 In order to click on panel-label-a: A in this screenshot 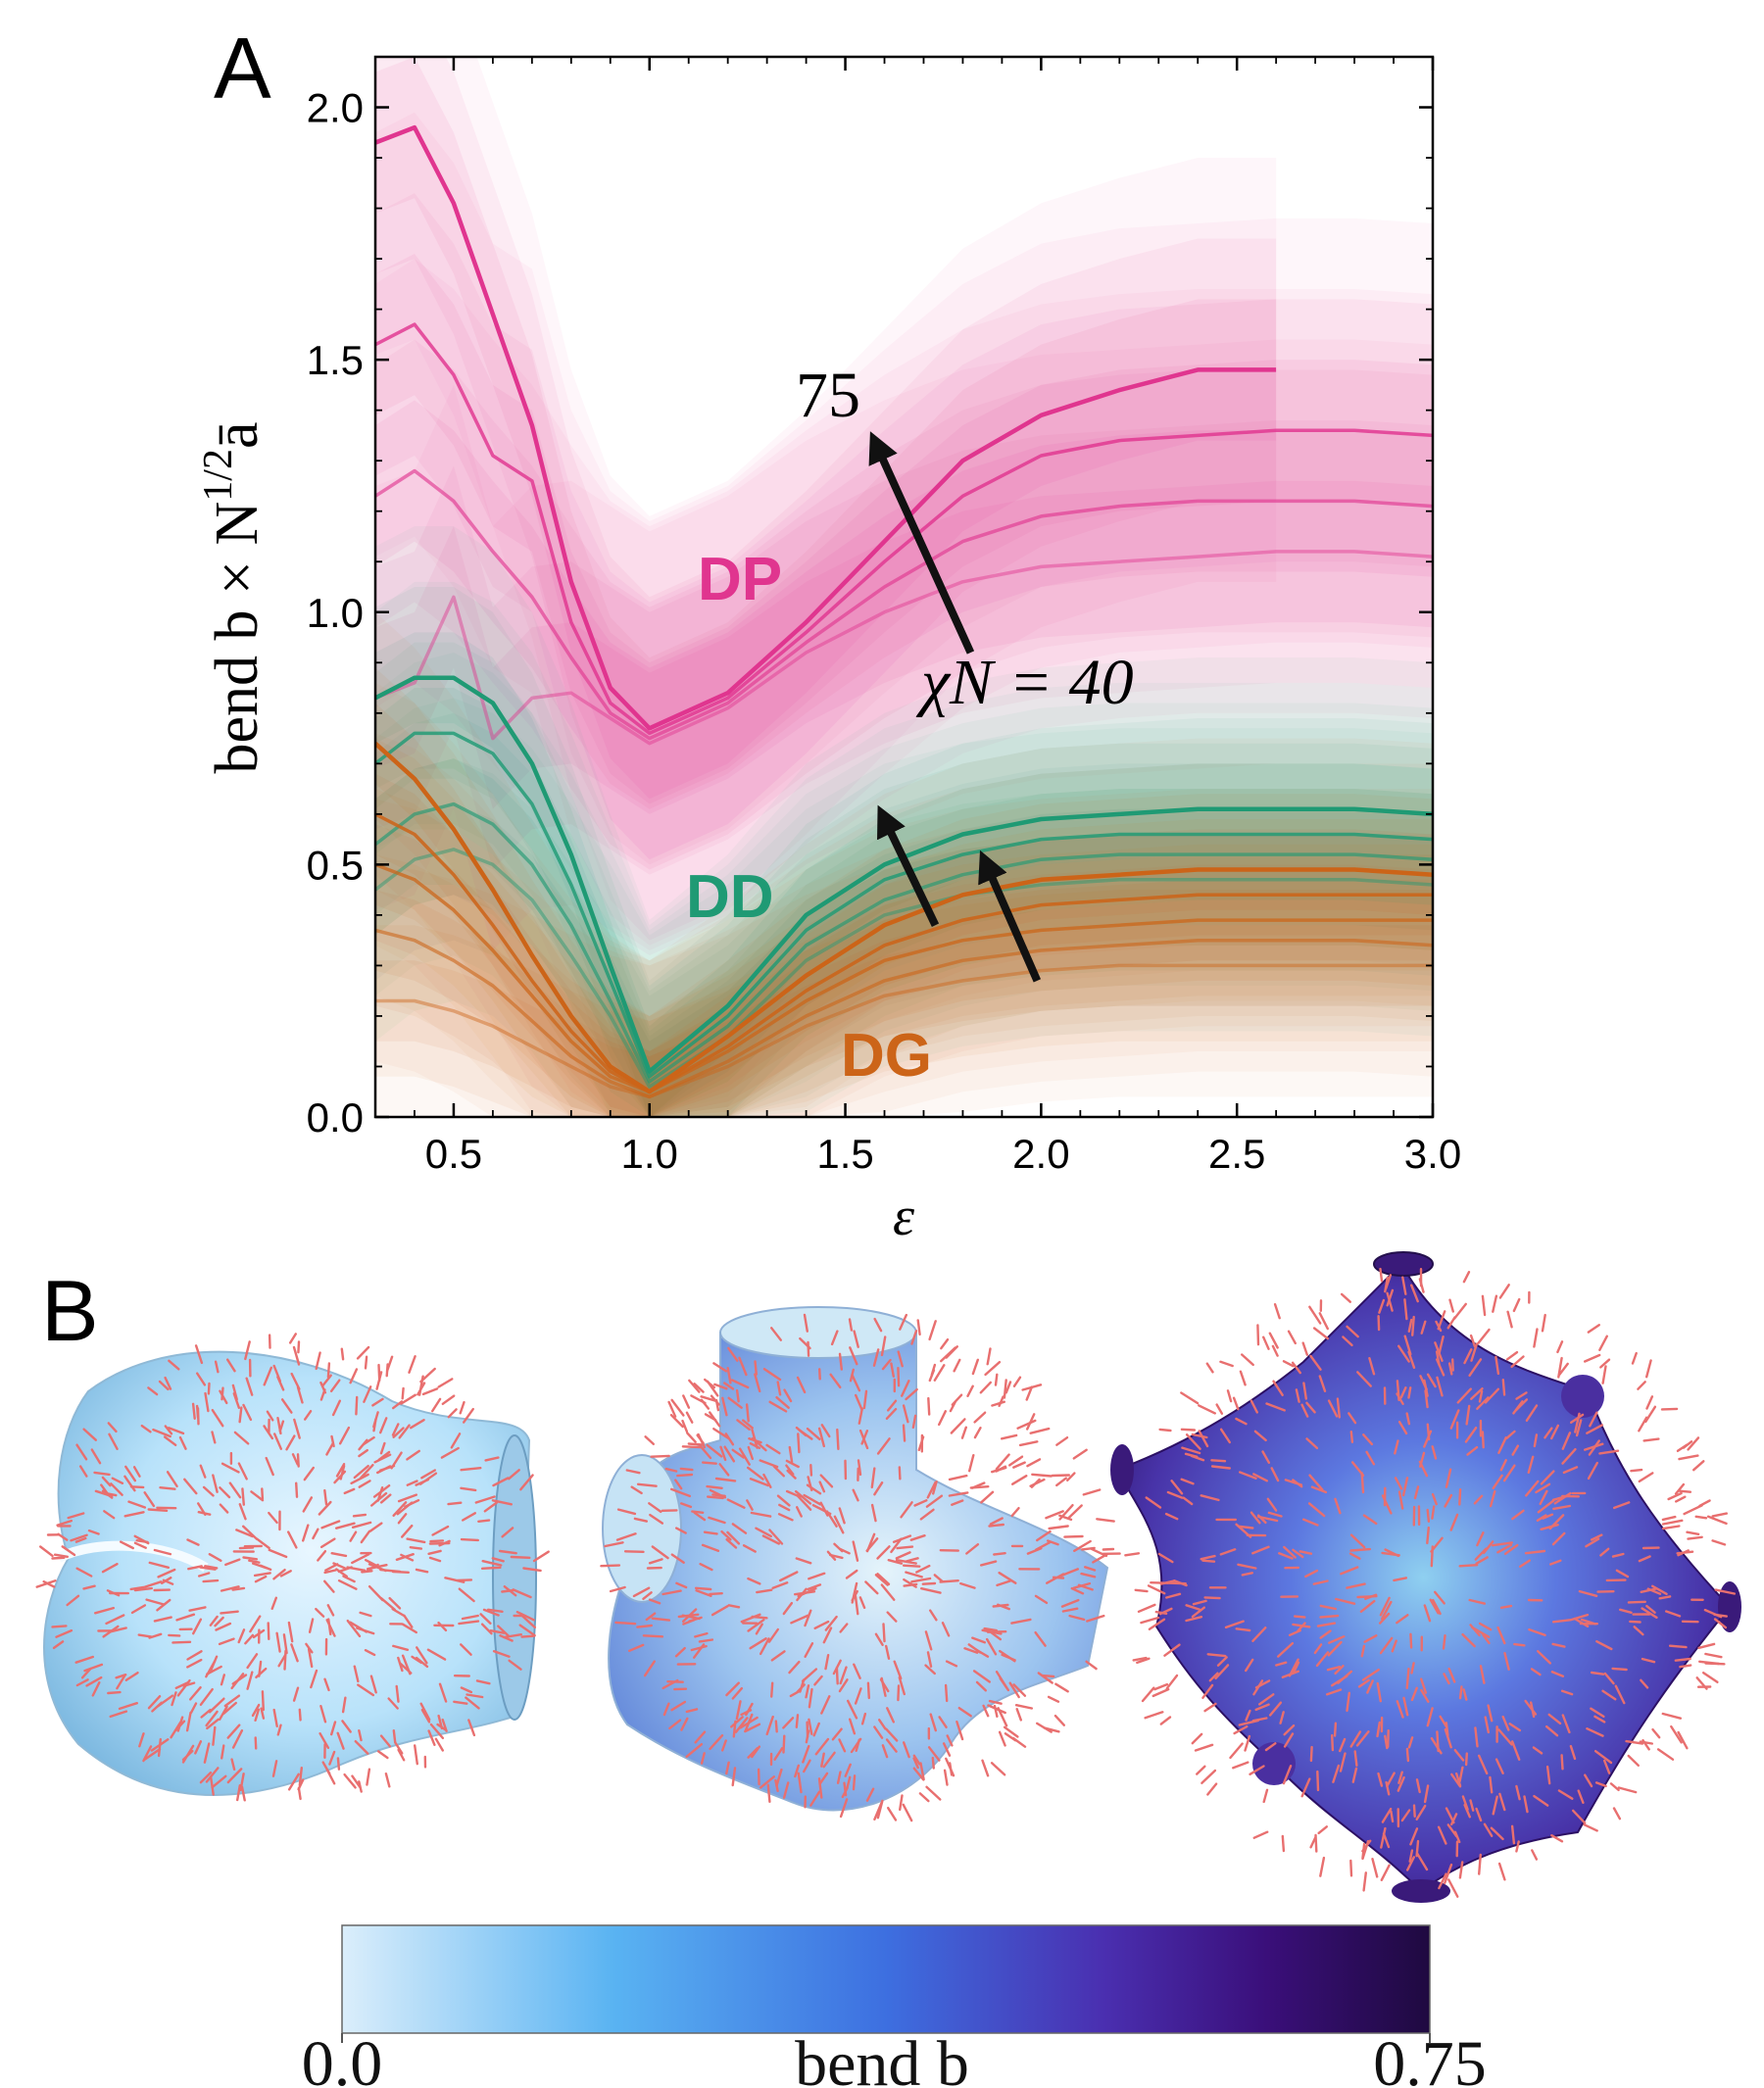, I will do `click(242, 68)`.